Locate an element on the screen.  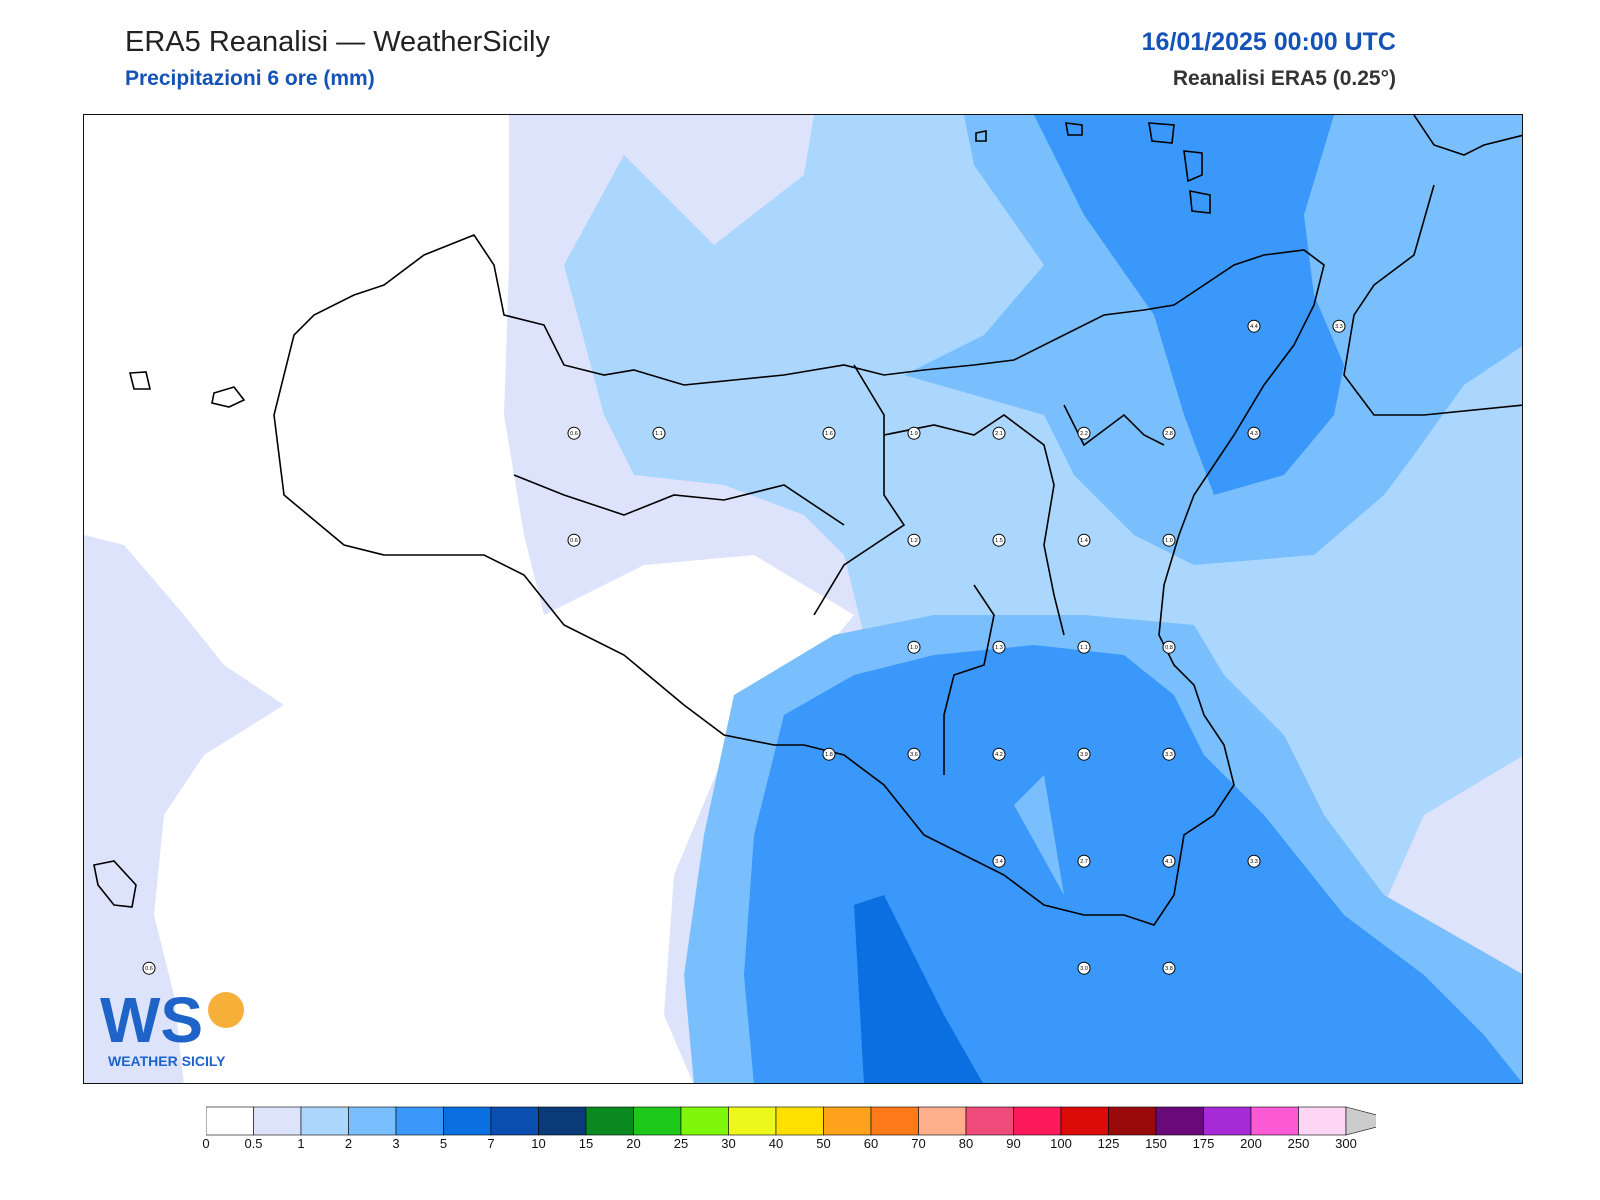
colorbar-tick-label: 15 is located at coordinates (586, 1143).